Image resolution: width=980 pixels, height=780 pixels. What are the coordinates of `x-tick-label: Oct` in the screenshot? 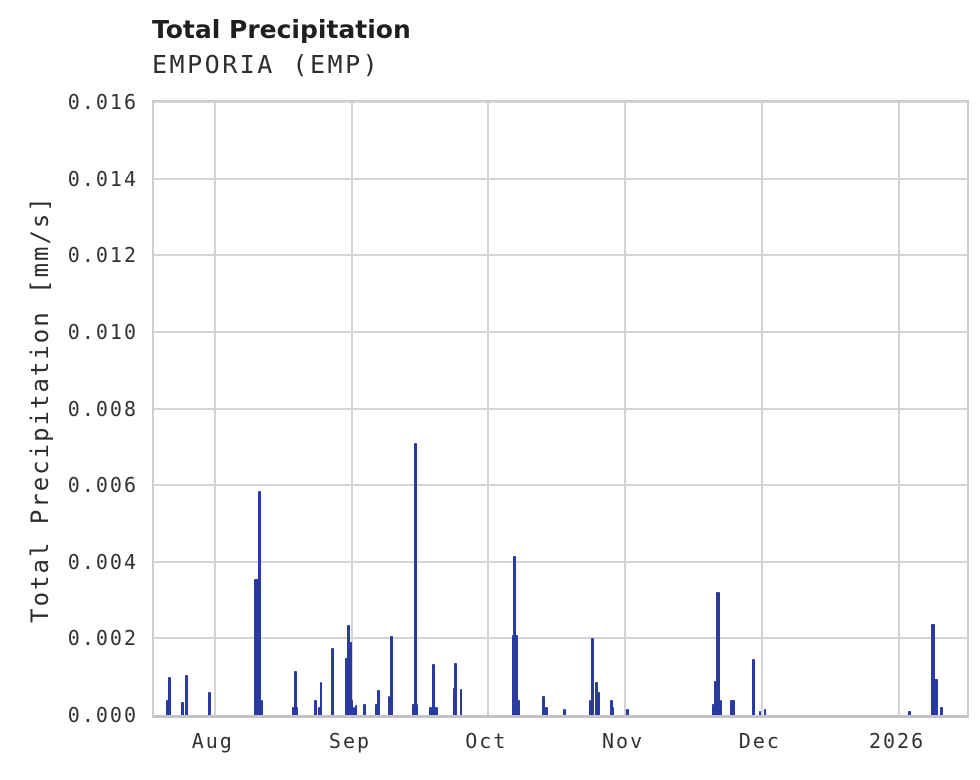 It's located at (486, 741).